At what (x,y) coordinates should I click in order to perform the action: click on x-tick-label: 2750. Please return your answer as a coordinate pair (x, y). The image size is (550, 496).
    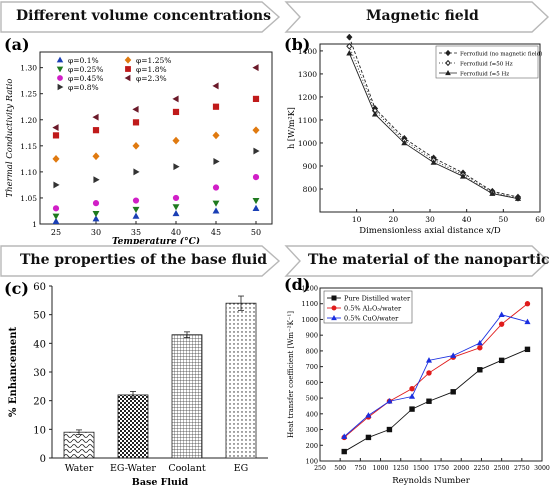
    Looking at the image, I should click on (522, 468).